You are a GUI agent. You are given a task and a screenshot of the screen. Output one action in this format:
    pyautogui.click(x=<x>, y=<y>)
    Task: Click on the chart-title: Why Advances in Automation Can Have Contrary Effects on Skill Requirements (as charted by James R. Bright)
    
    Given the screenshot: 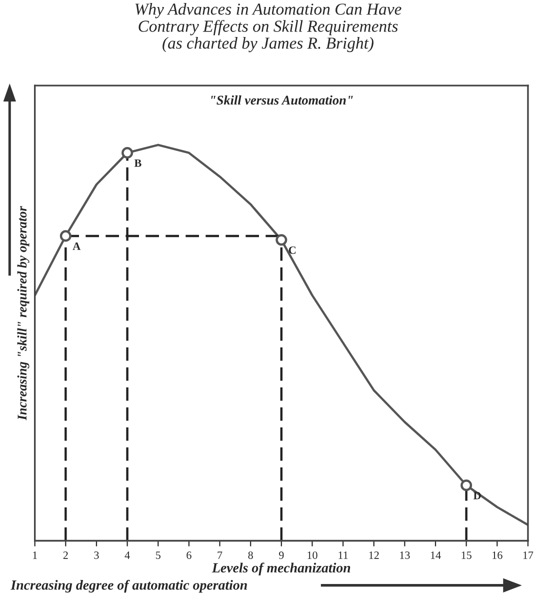 What is the action you would take?
    pyautogui.click(x=268, y=27)
    